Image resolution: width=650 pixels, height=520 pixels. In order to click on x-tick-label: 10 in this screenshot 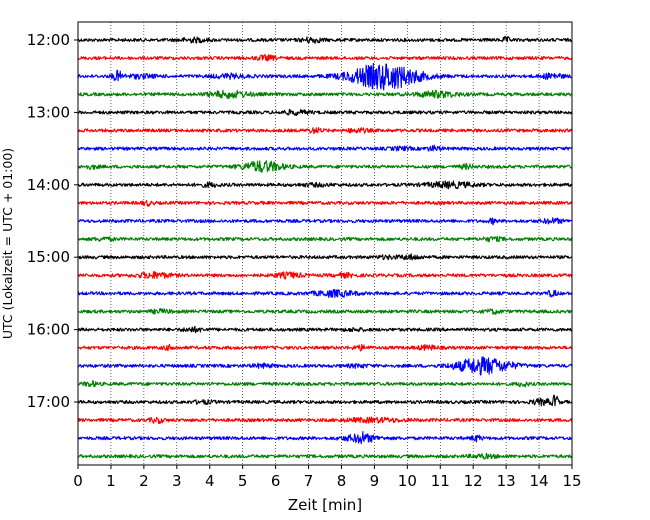, I will do `click(407, 481)`.